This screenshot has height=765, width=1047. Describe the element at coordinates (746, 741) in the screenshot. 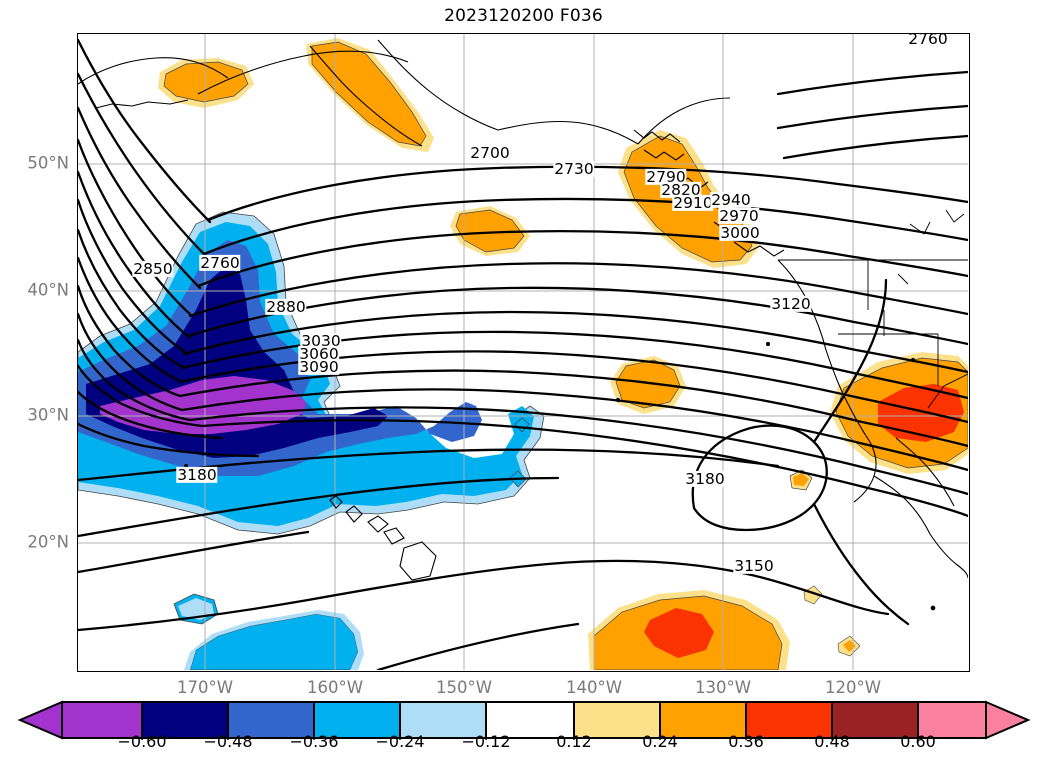

I see `colorbar-tick-label: 0.36` at that location.